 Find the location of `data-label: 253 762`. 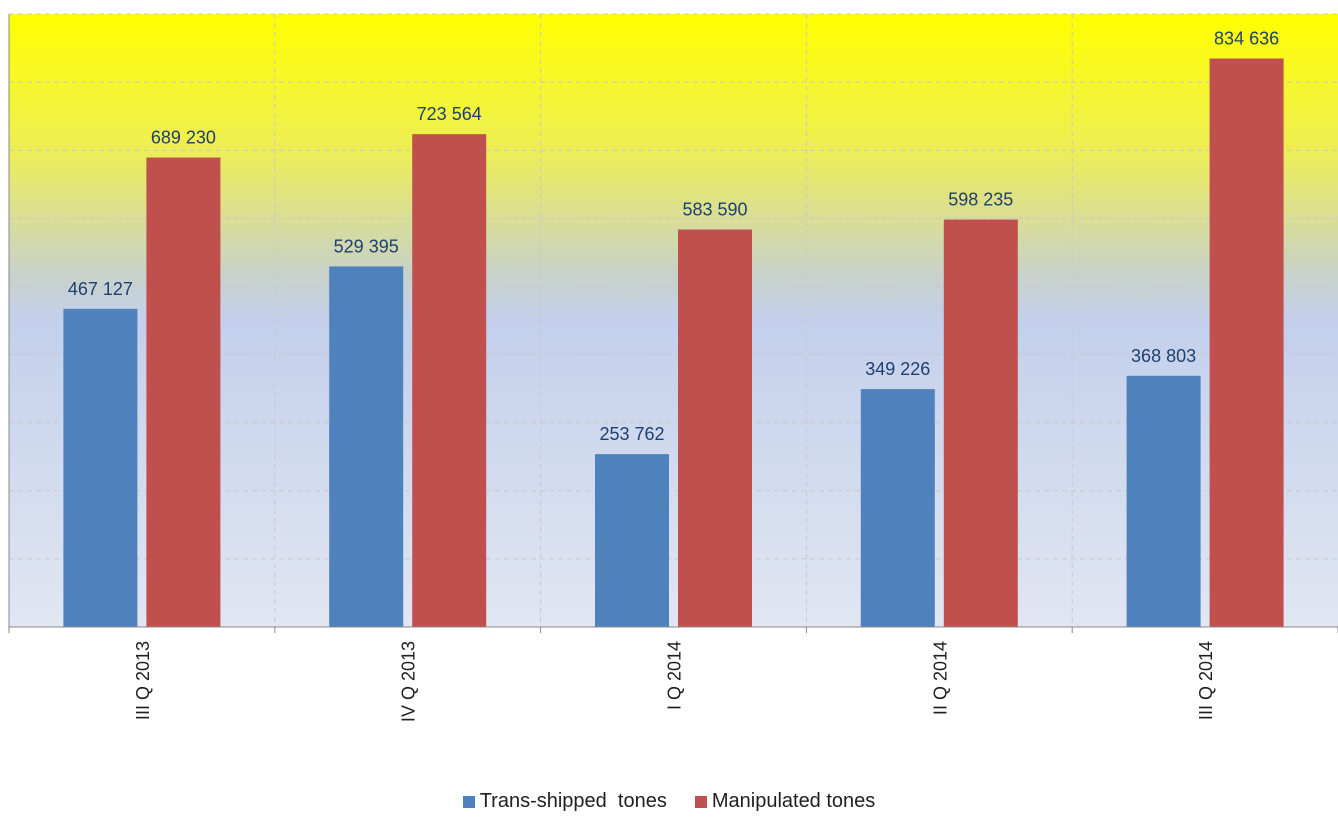

data-label: 253 762 is located at coordinates (631, 434).